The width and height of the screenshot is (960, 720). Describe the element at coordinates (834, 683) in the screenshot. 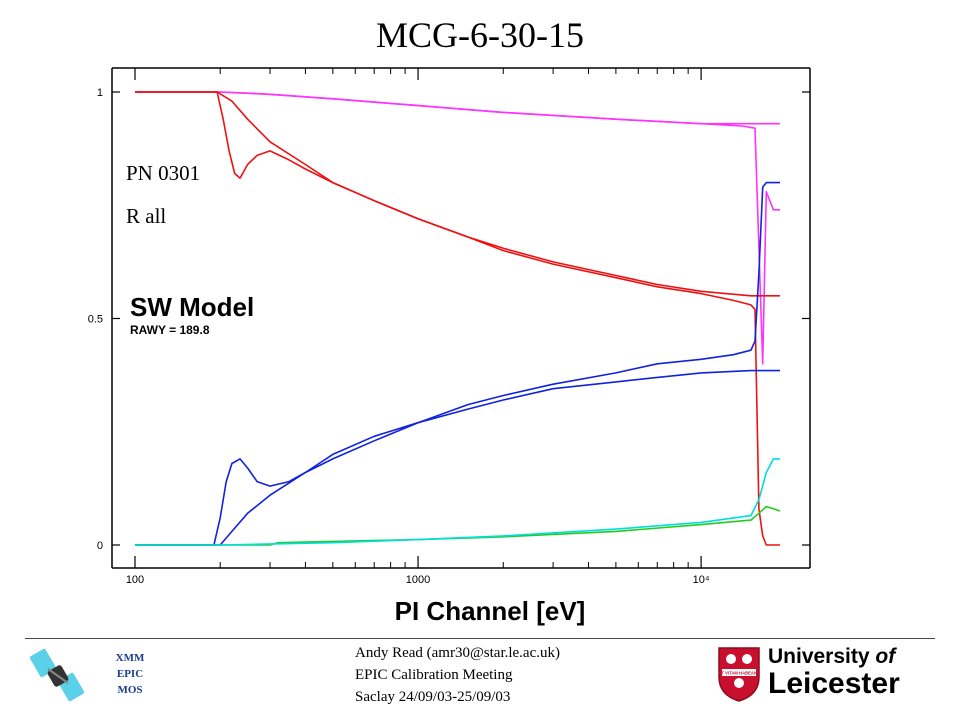

I see `university-name: Leicester` at that location.